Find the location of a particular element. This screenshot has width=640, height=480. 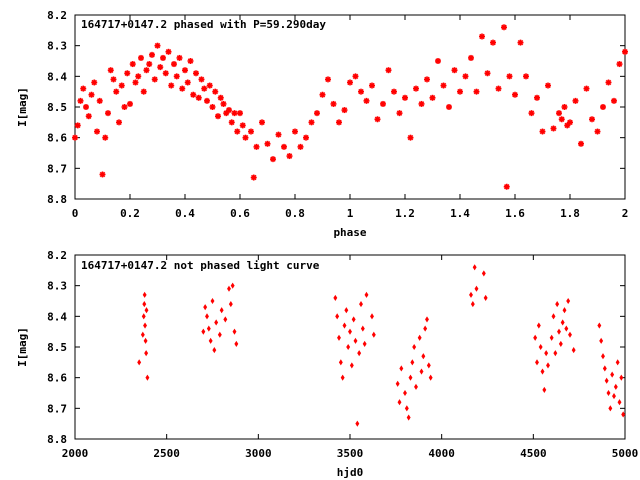

x-tick-label: 4500 is located at coordinates (533, 453).